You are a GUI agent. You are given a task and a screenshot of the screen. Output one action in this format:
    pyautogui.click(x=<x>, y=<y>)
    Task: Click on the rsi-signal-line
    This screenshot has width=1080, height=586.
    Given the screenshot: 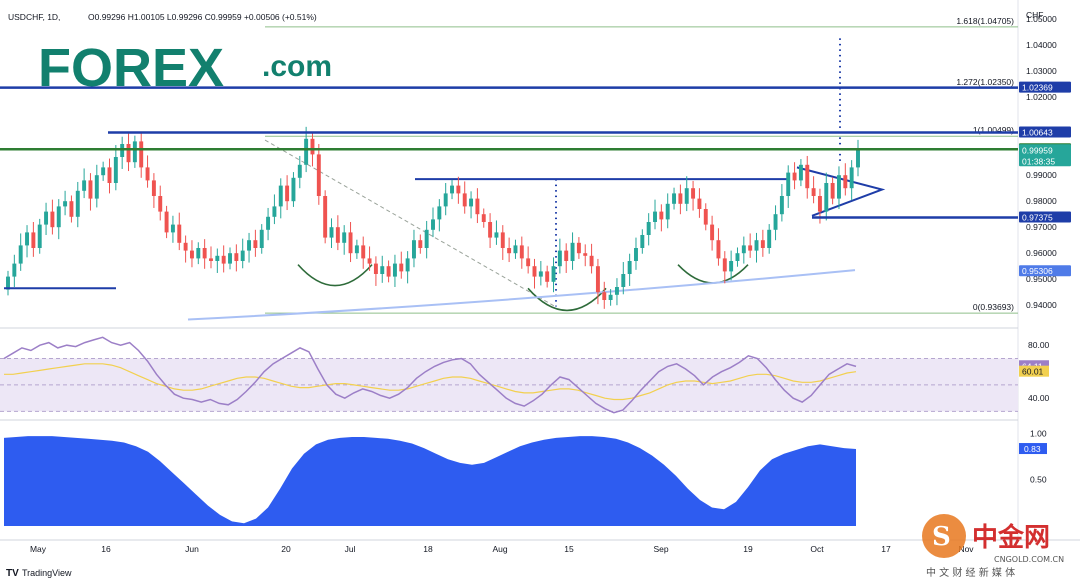 What is the action you would take?
    pyautogui.click(x=430, y=382)
    